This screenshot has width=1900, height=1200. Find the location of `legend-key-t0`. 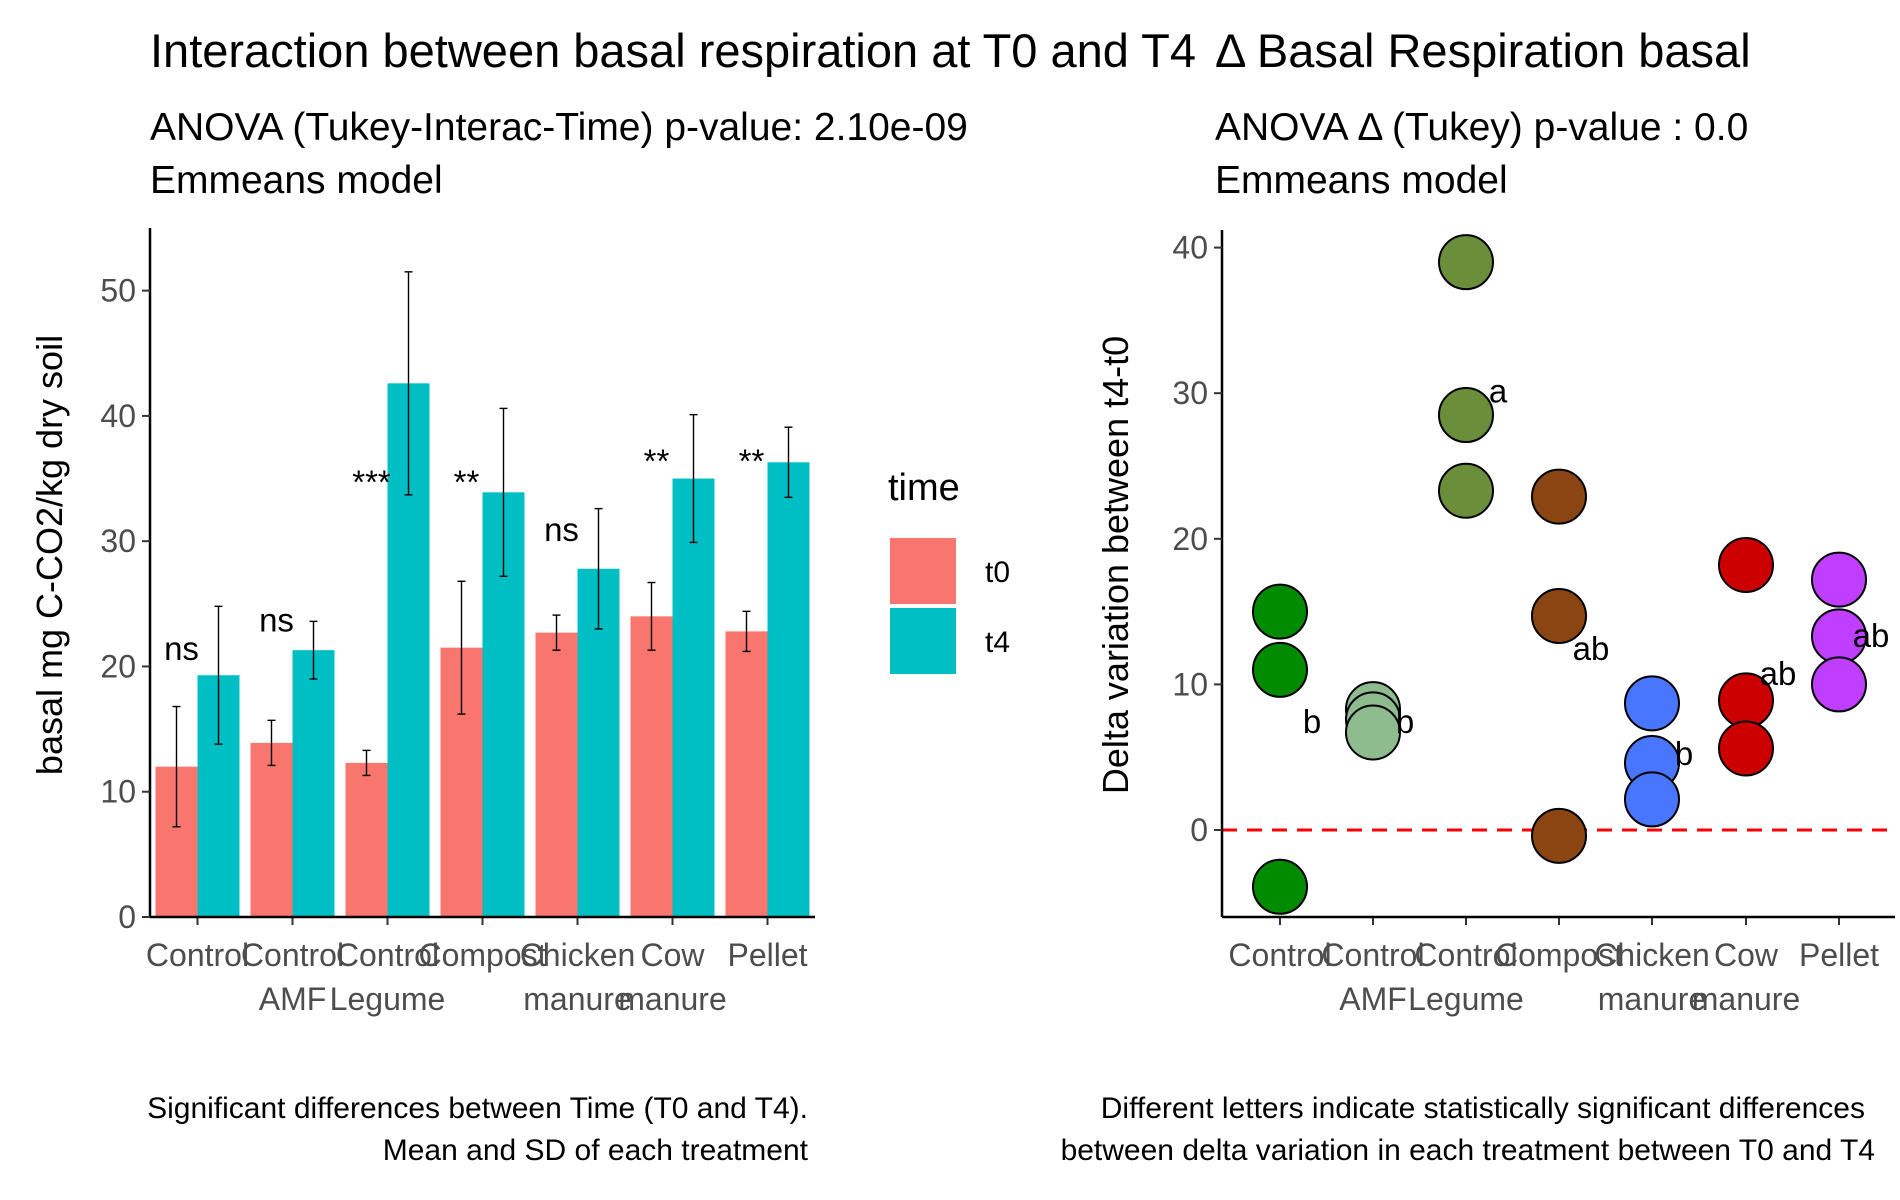

legend-key-t0 is located at coordinates (923, 571).